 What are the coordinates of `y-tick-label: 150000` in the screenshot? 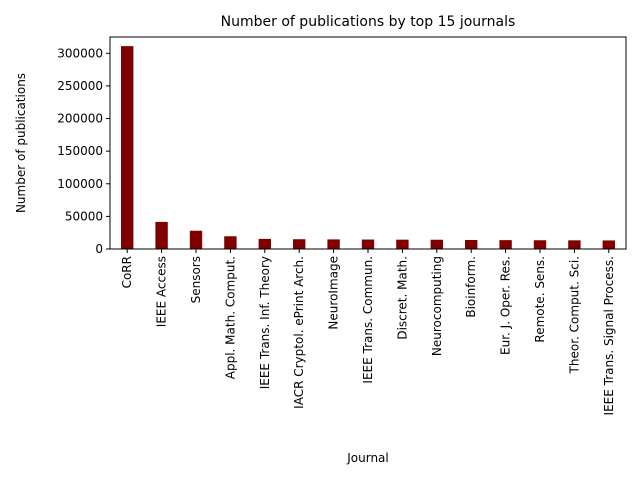 It's located at (80, 151).